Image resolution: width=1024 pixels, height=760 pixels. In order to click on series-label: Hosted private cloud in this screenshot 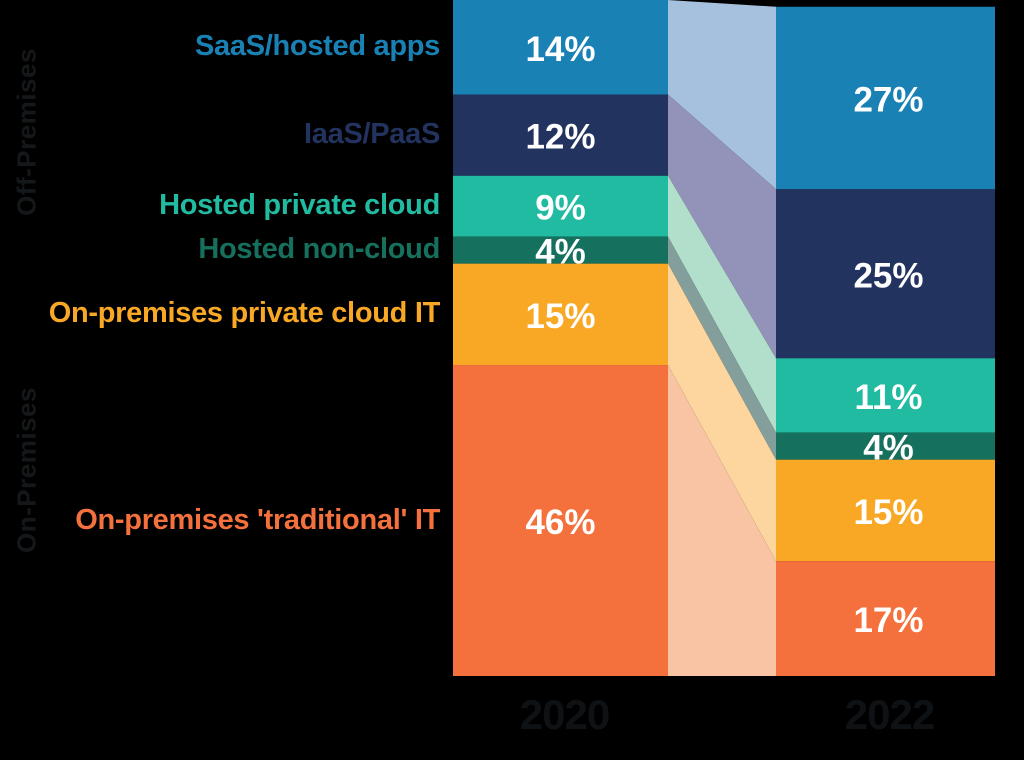, I will do `click(299, 205)`.